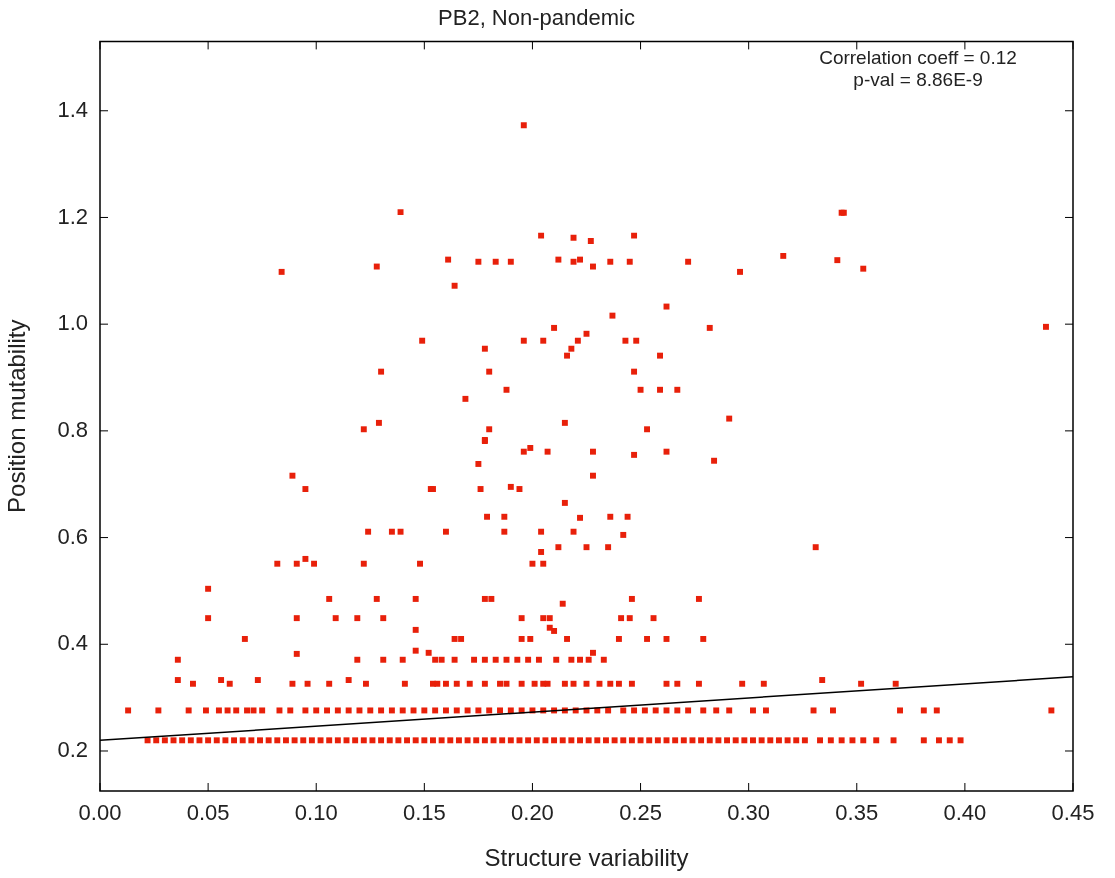 Image resolution: width=1115 pixels, height=878 pixels. What do you see at coordinates (965, 813) in the screenshot?
I see `x-tick-label: 0.40` at bounding box center [965, 813].